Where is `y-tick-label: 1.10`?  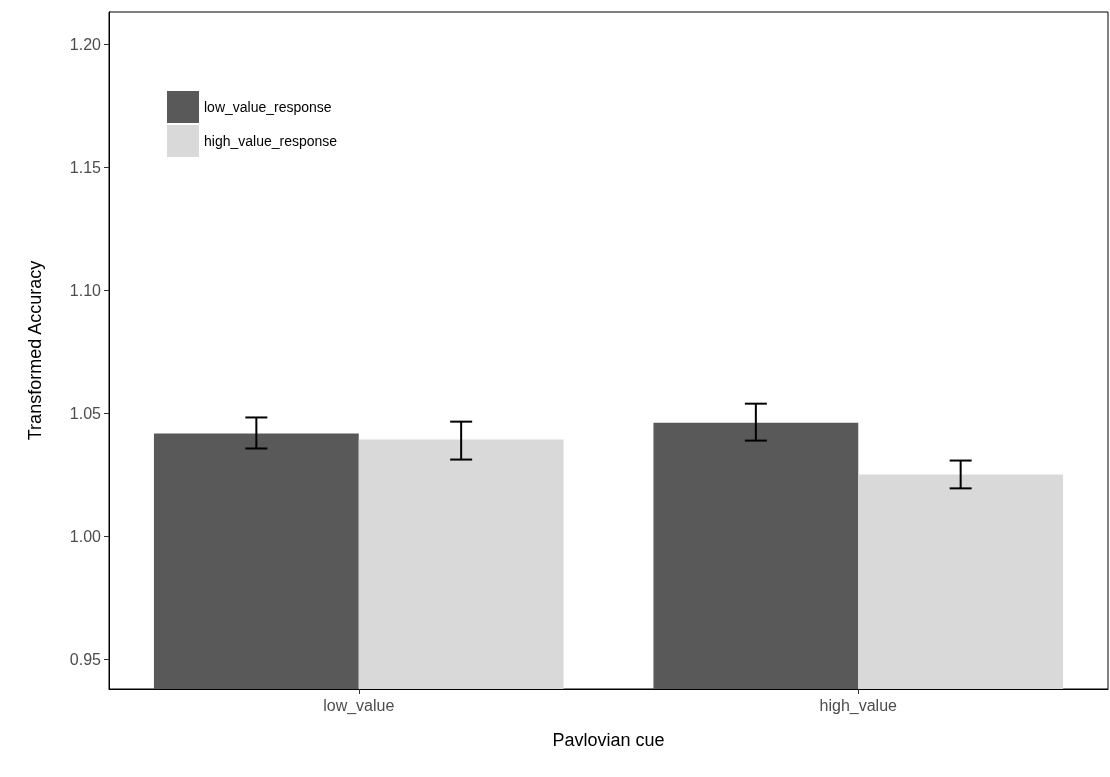
y-tick-label: 1.10 is located at coordinates (85, 290).